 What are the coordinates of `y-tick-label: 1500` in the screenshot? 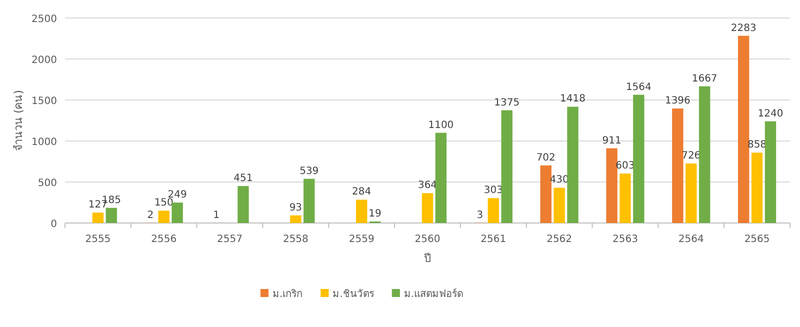 It's located at (44, 101).